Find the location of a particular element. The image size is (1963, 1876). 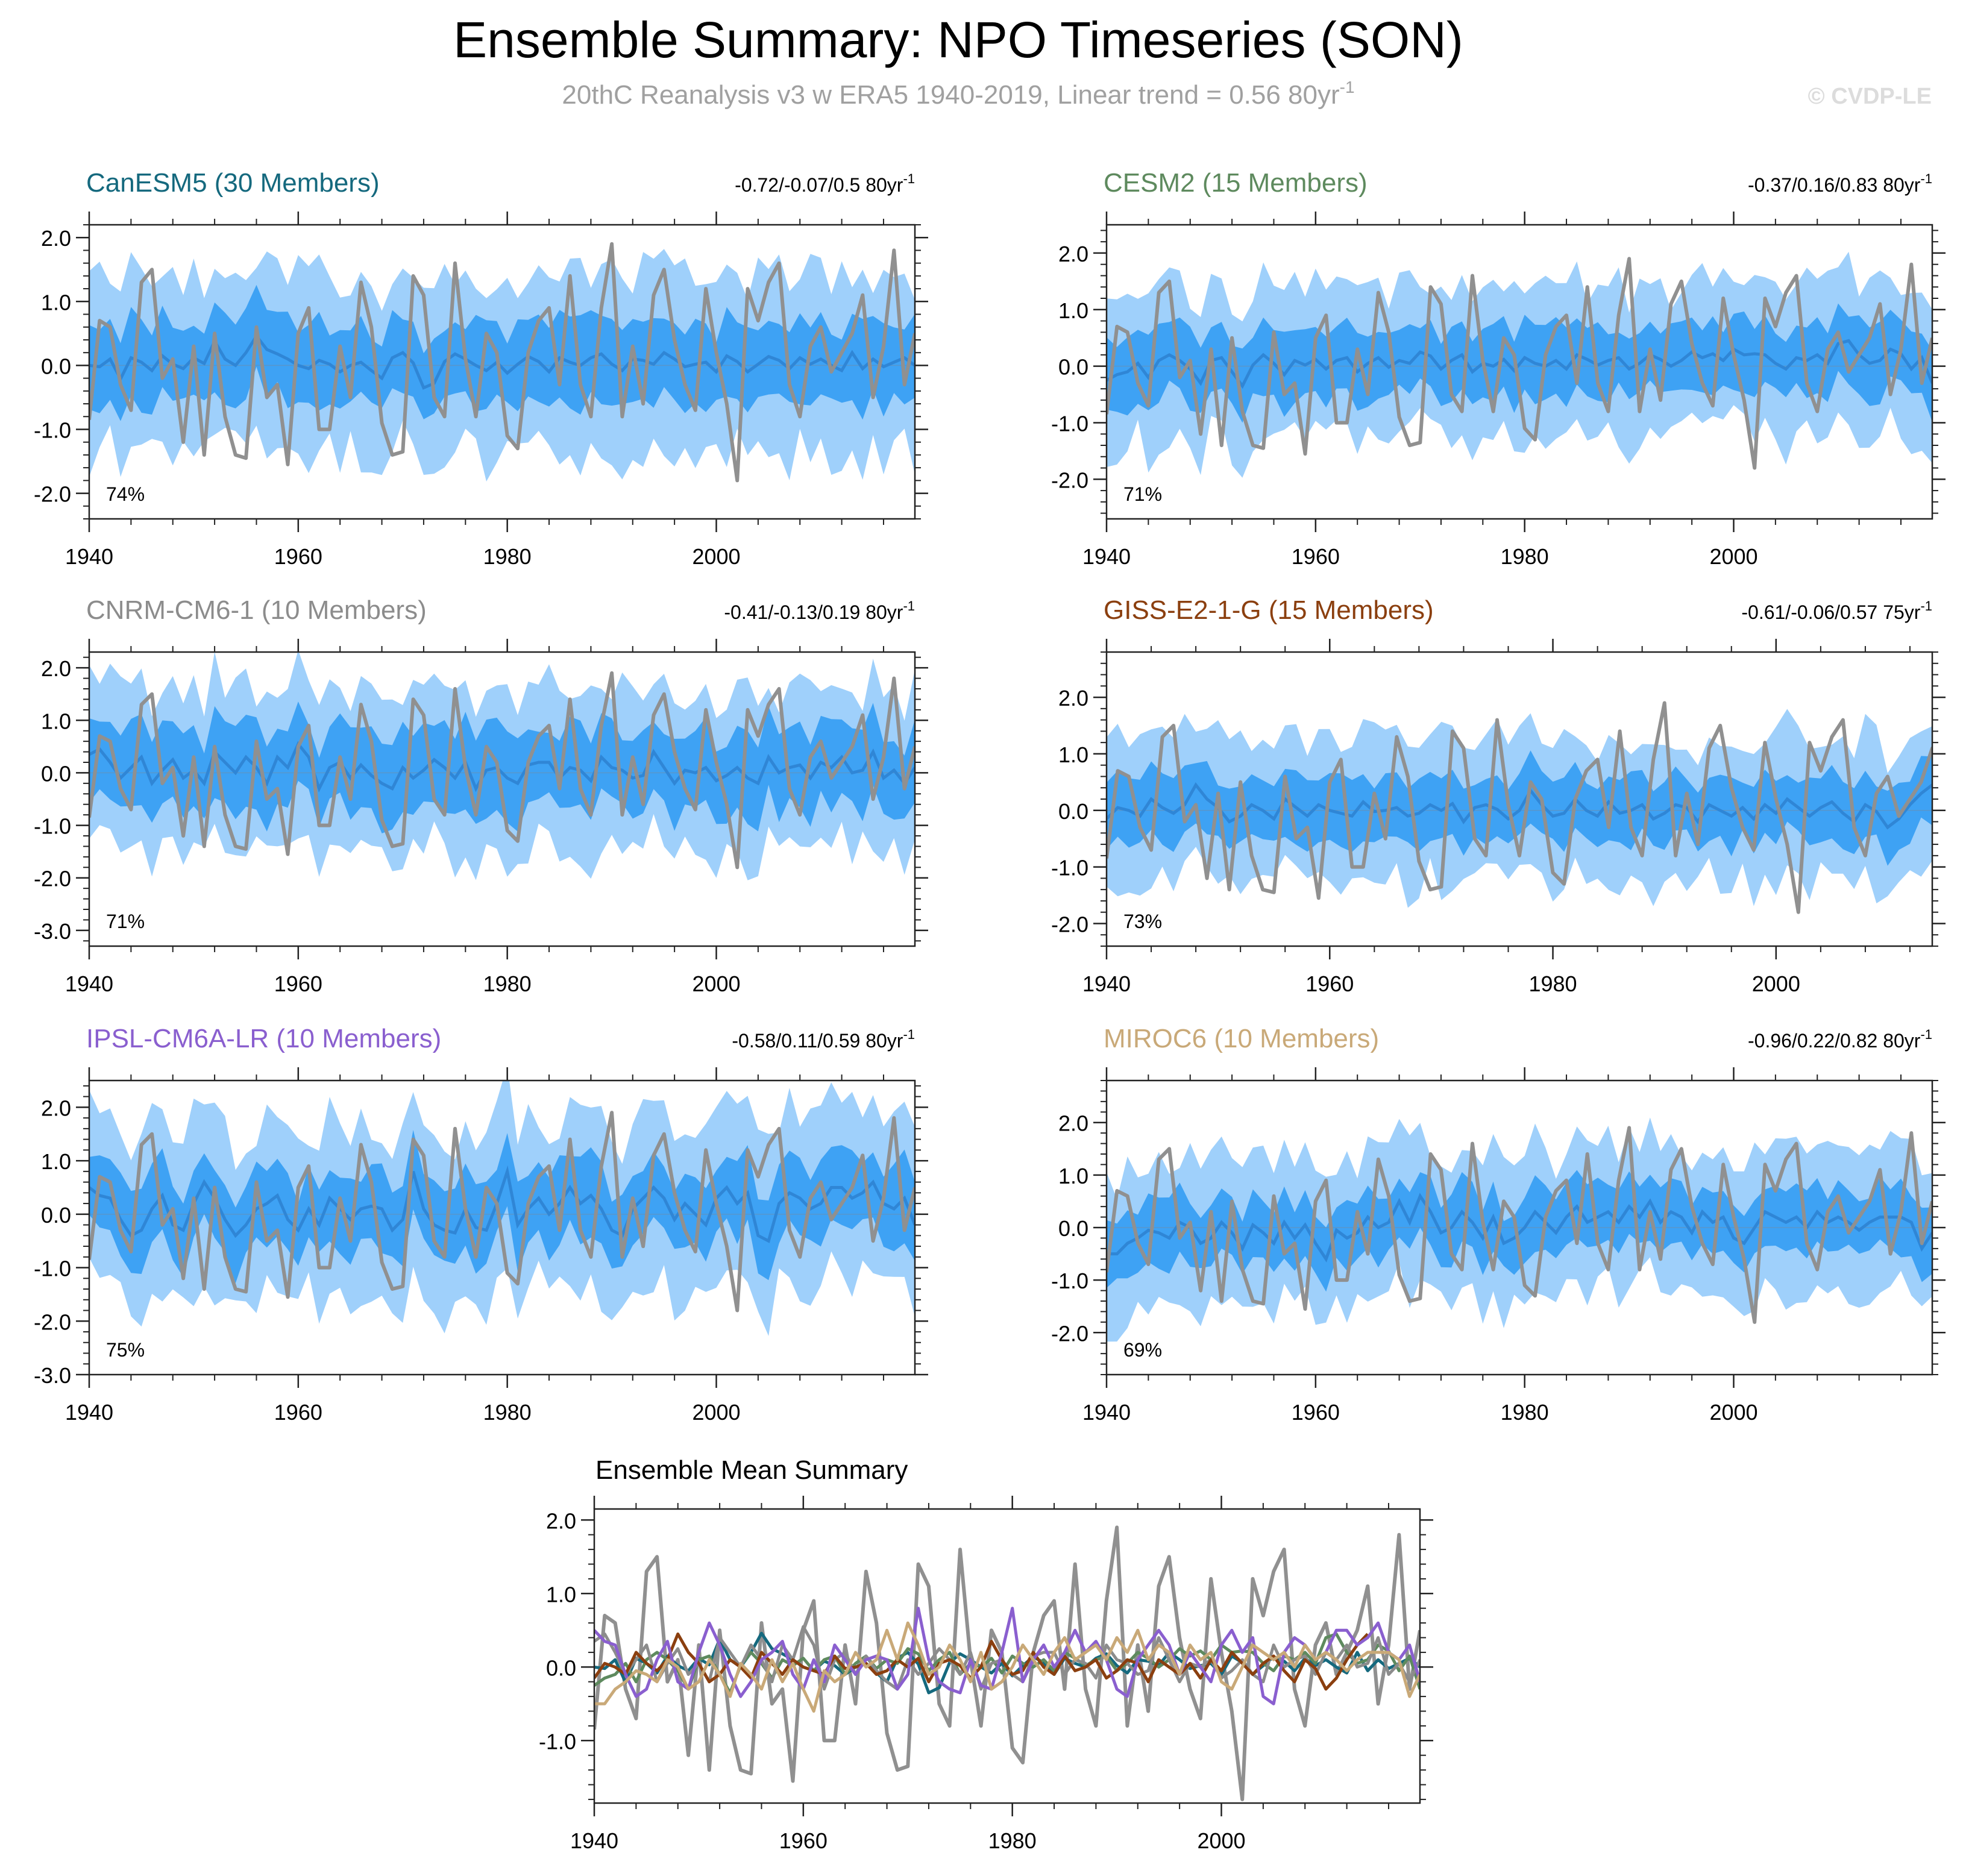

trend-label: -0.41/-0.13/0.19 80yr-1 is located at coordinates (819, 610).